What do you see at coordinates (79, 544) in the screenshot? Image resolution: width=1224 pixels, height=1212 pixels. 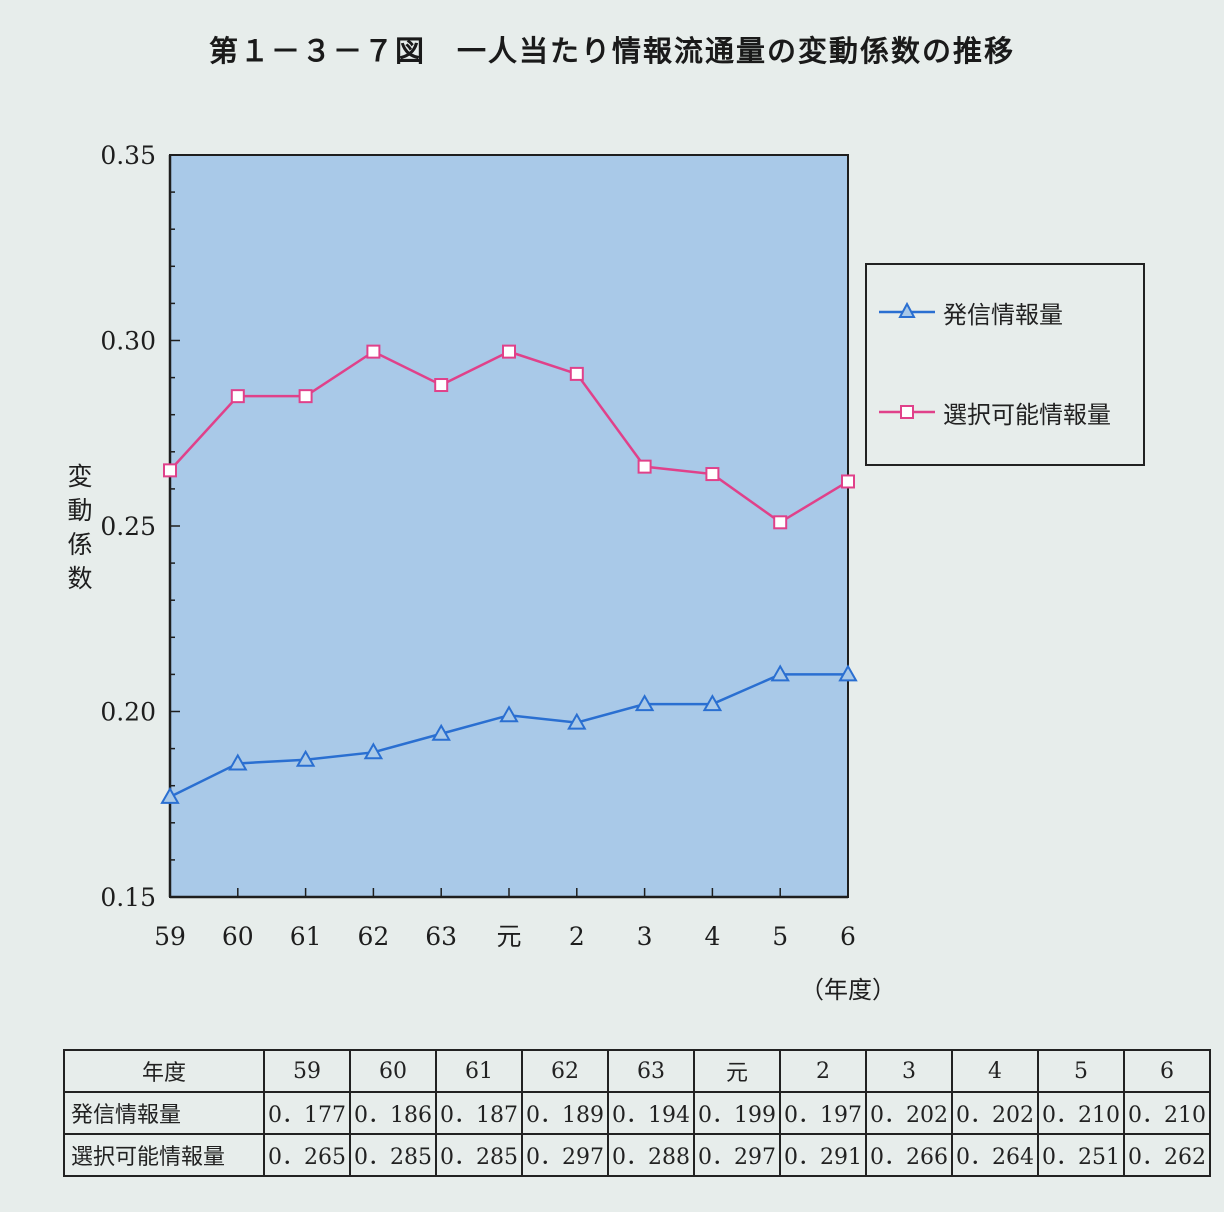 I see `y-axis-label-char: 係` at bounding box center [79, 544].